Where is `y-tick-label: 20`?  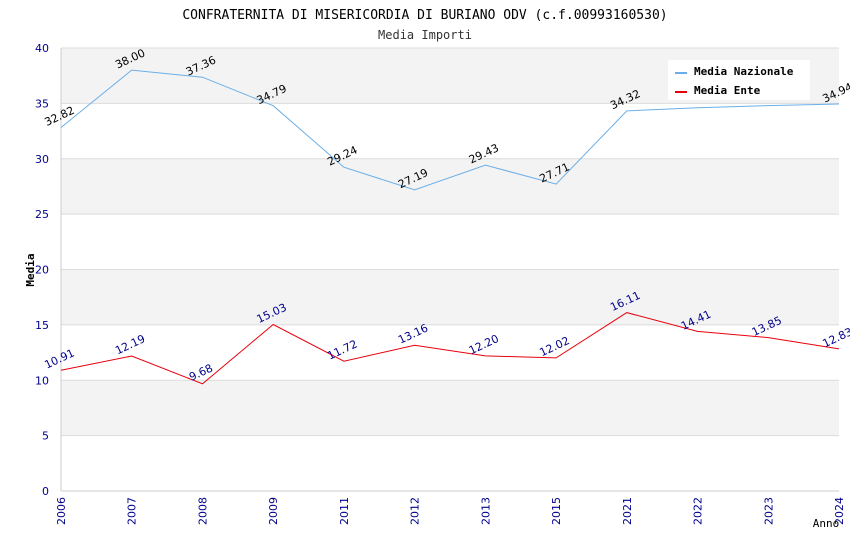
y-tick-label: 20 is located at coordinates (42, 270).